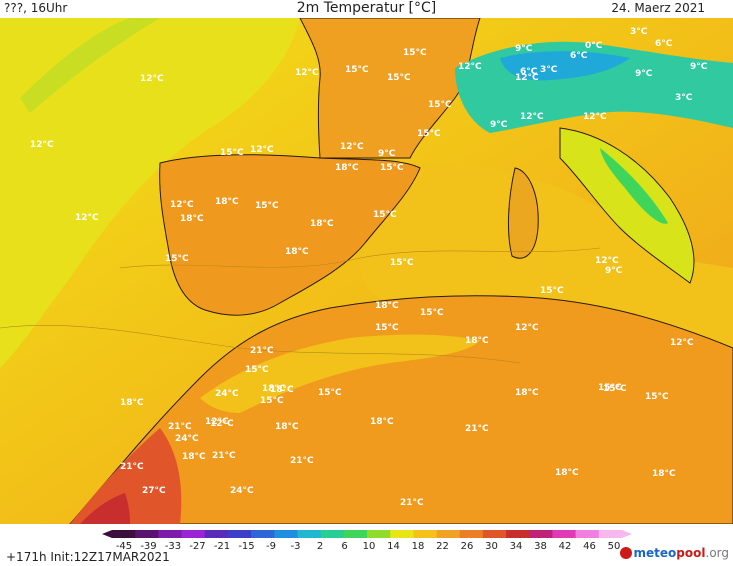 The image size is (733, 566). I want to click on legend-tick-label: 50, so click(614, 546).